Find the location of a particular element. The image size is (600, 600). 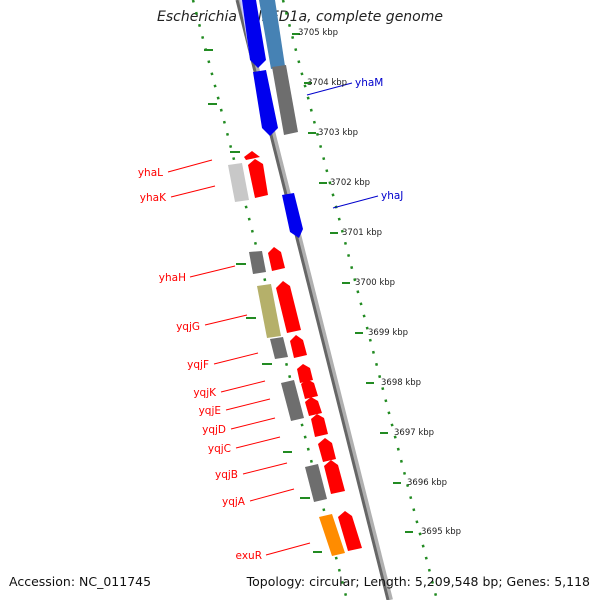

kbp-label: 3698 kbp is located at coordinates (401, 383).